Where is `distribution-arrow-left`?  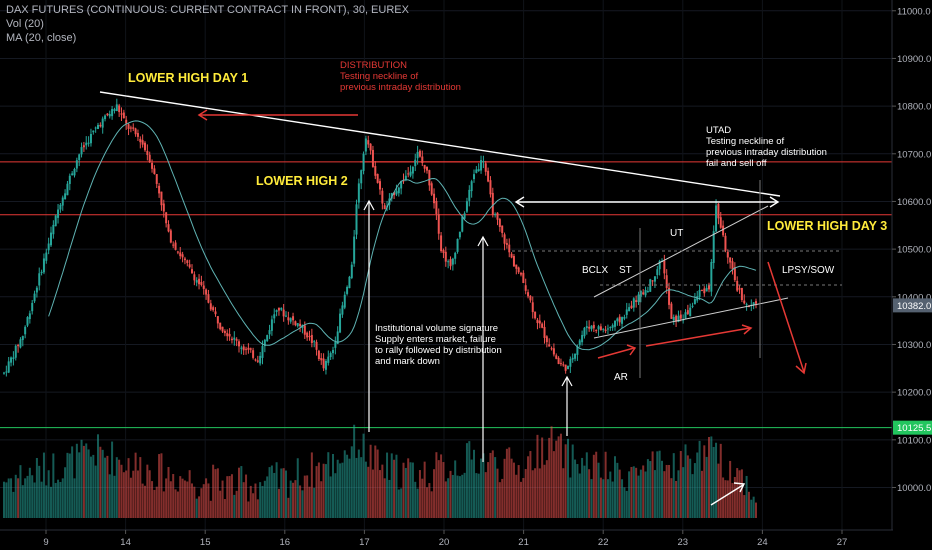
distribution-arrow-left is located at coordinates (277, 115).